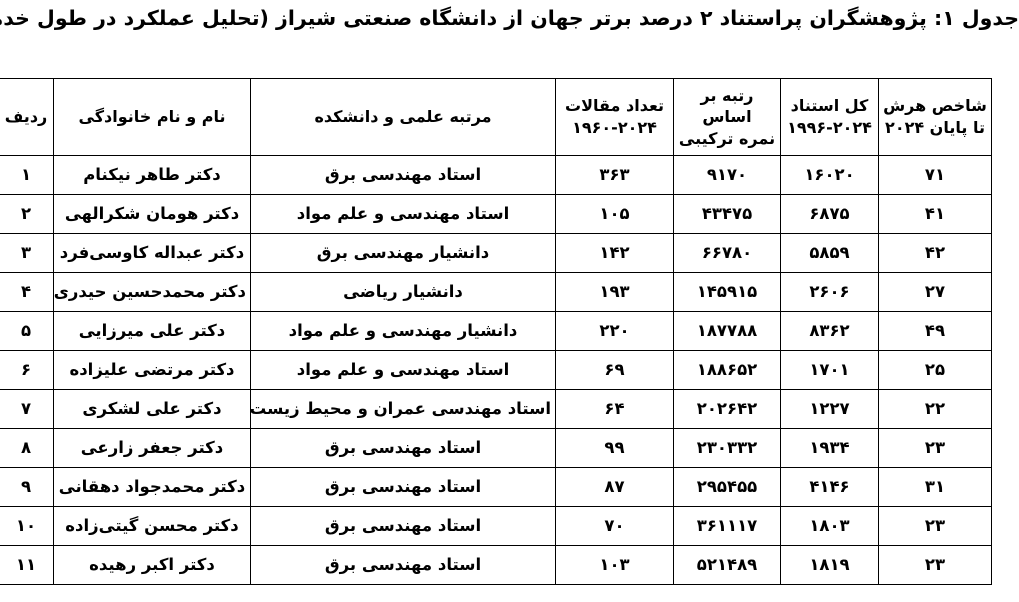 Image resolution: width=1019 pixels, height=602 pixels. Describe the element at coordinates (935, 409) in the screenshot. I see `cell-h-index: ۲۲` at that location.